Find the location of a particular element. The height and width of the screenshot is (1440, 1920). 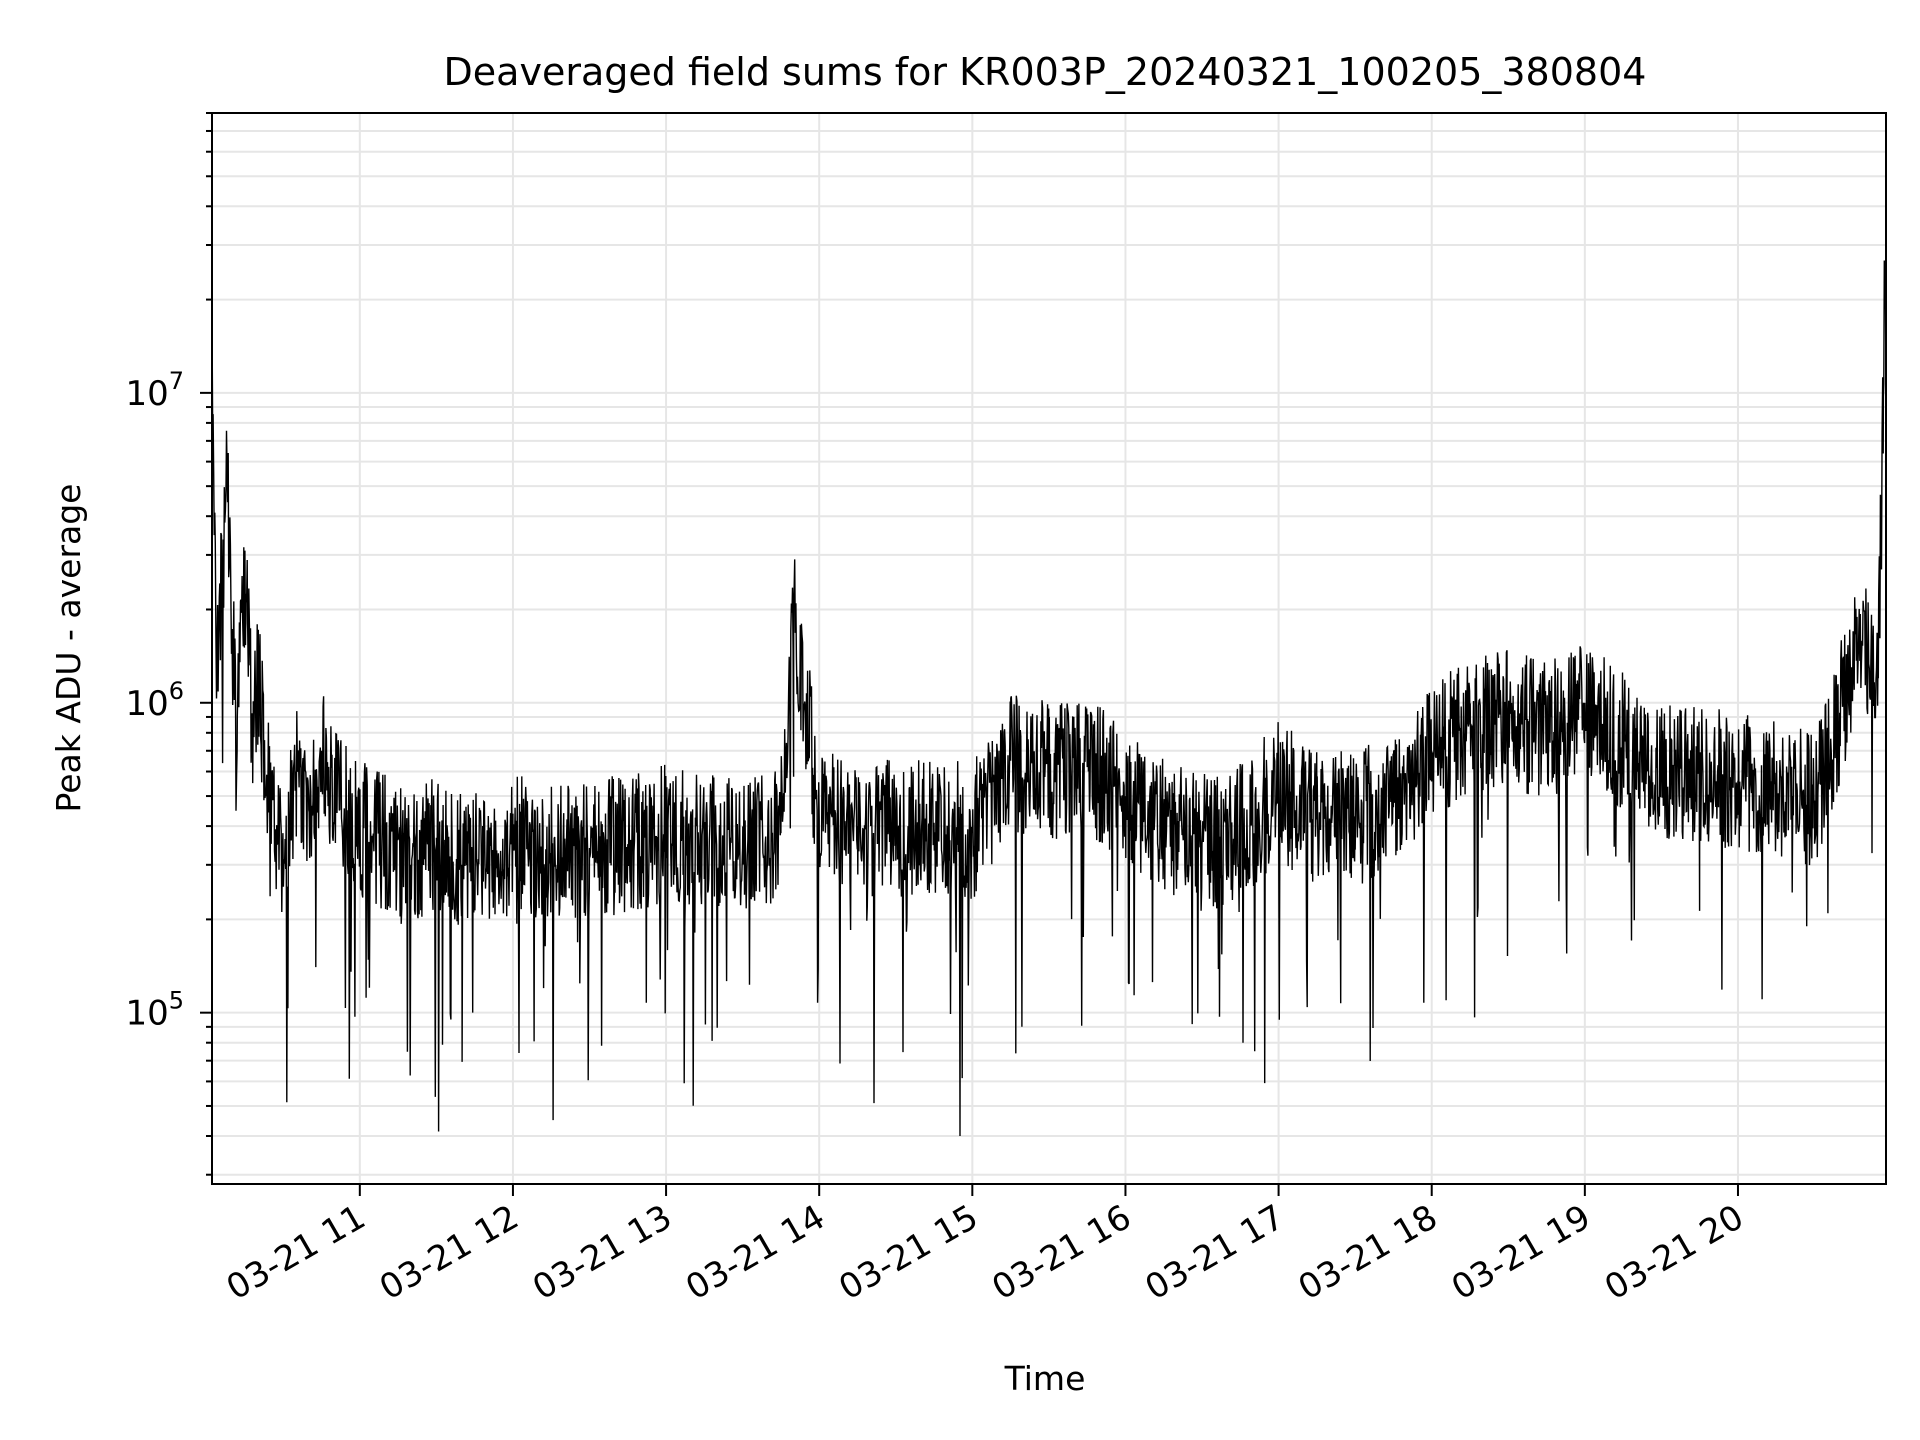

x-axis-label: Time is located at coordinates (1045, 1378).